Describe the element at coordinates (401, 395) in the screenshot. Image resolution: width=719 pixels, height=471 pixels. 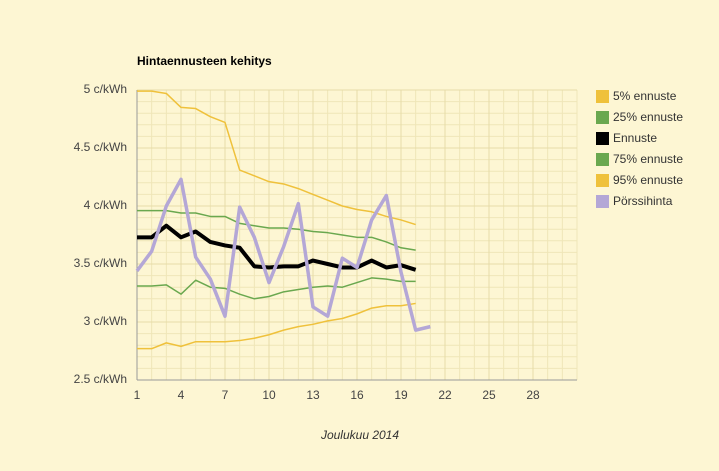
I see `x-tick-label: 19` at that location.